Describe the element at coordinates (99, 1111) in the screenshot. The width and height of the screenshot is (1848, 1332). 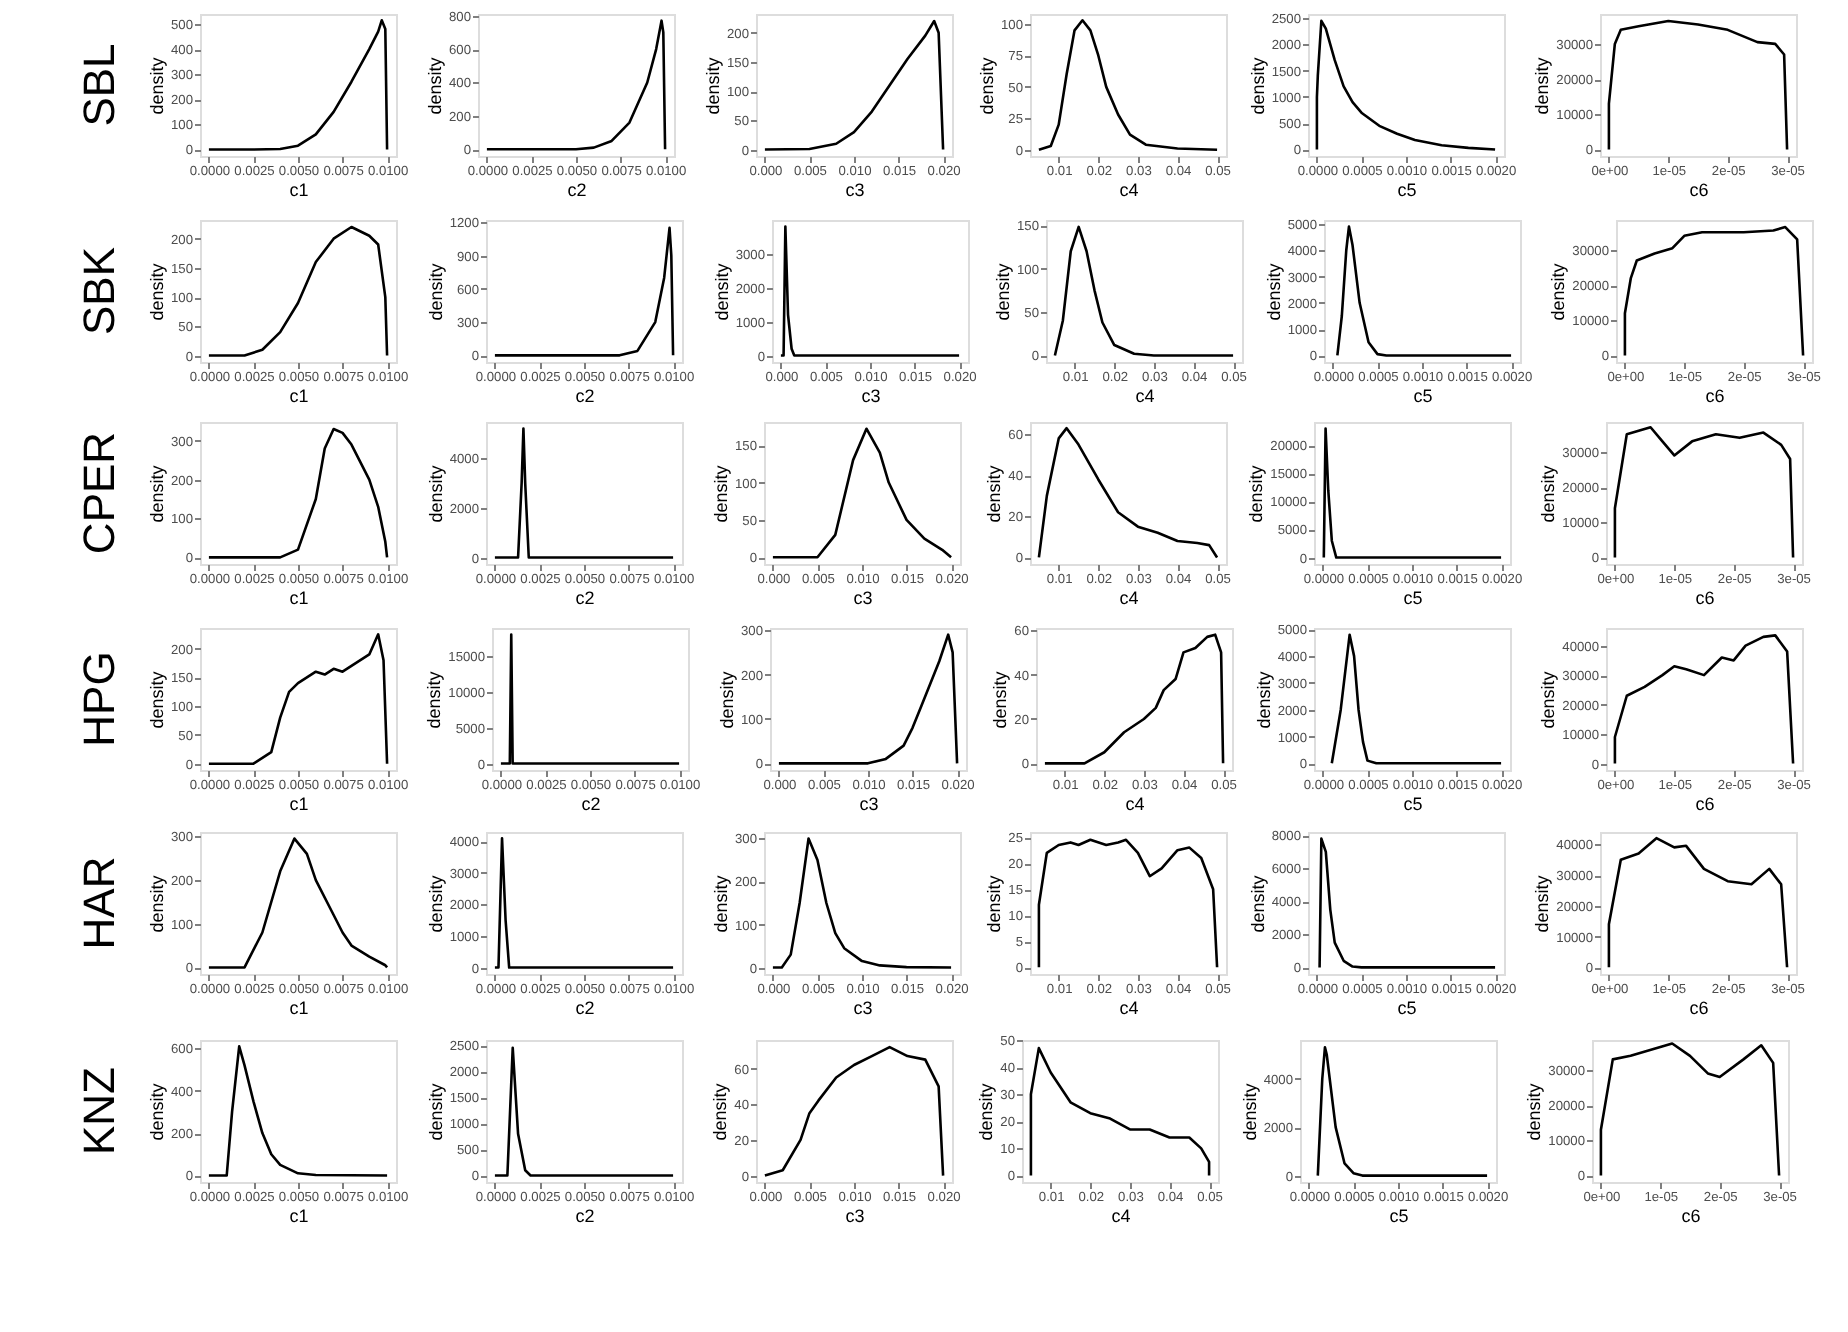
I see `text: KNZ` at that location.